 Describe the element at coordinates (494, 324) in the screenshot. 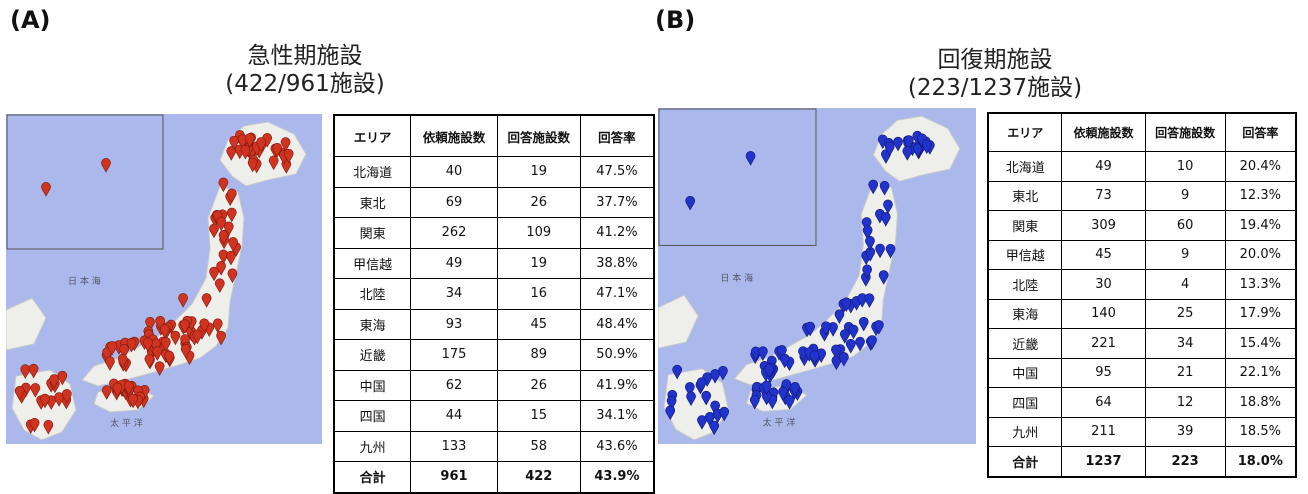

I see `table-row: 東海 93 45 48.4%` at that location.